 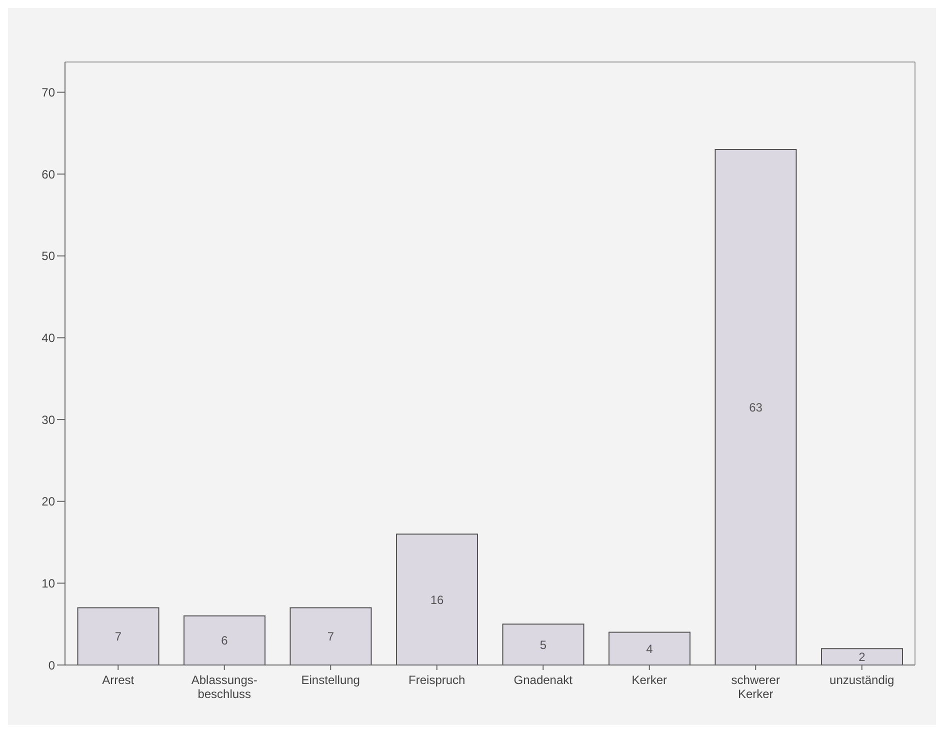 I want to click on data-label: 2, so click(x=862, y=657).